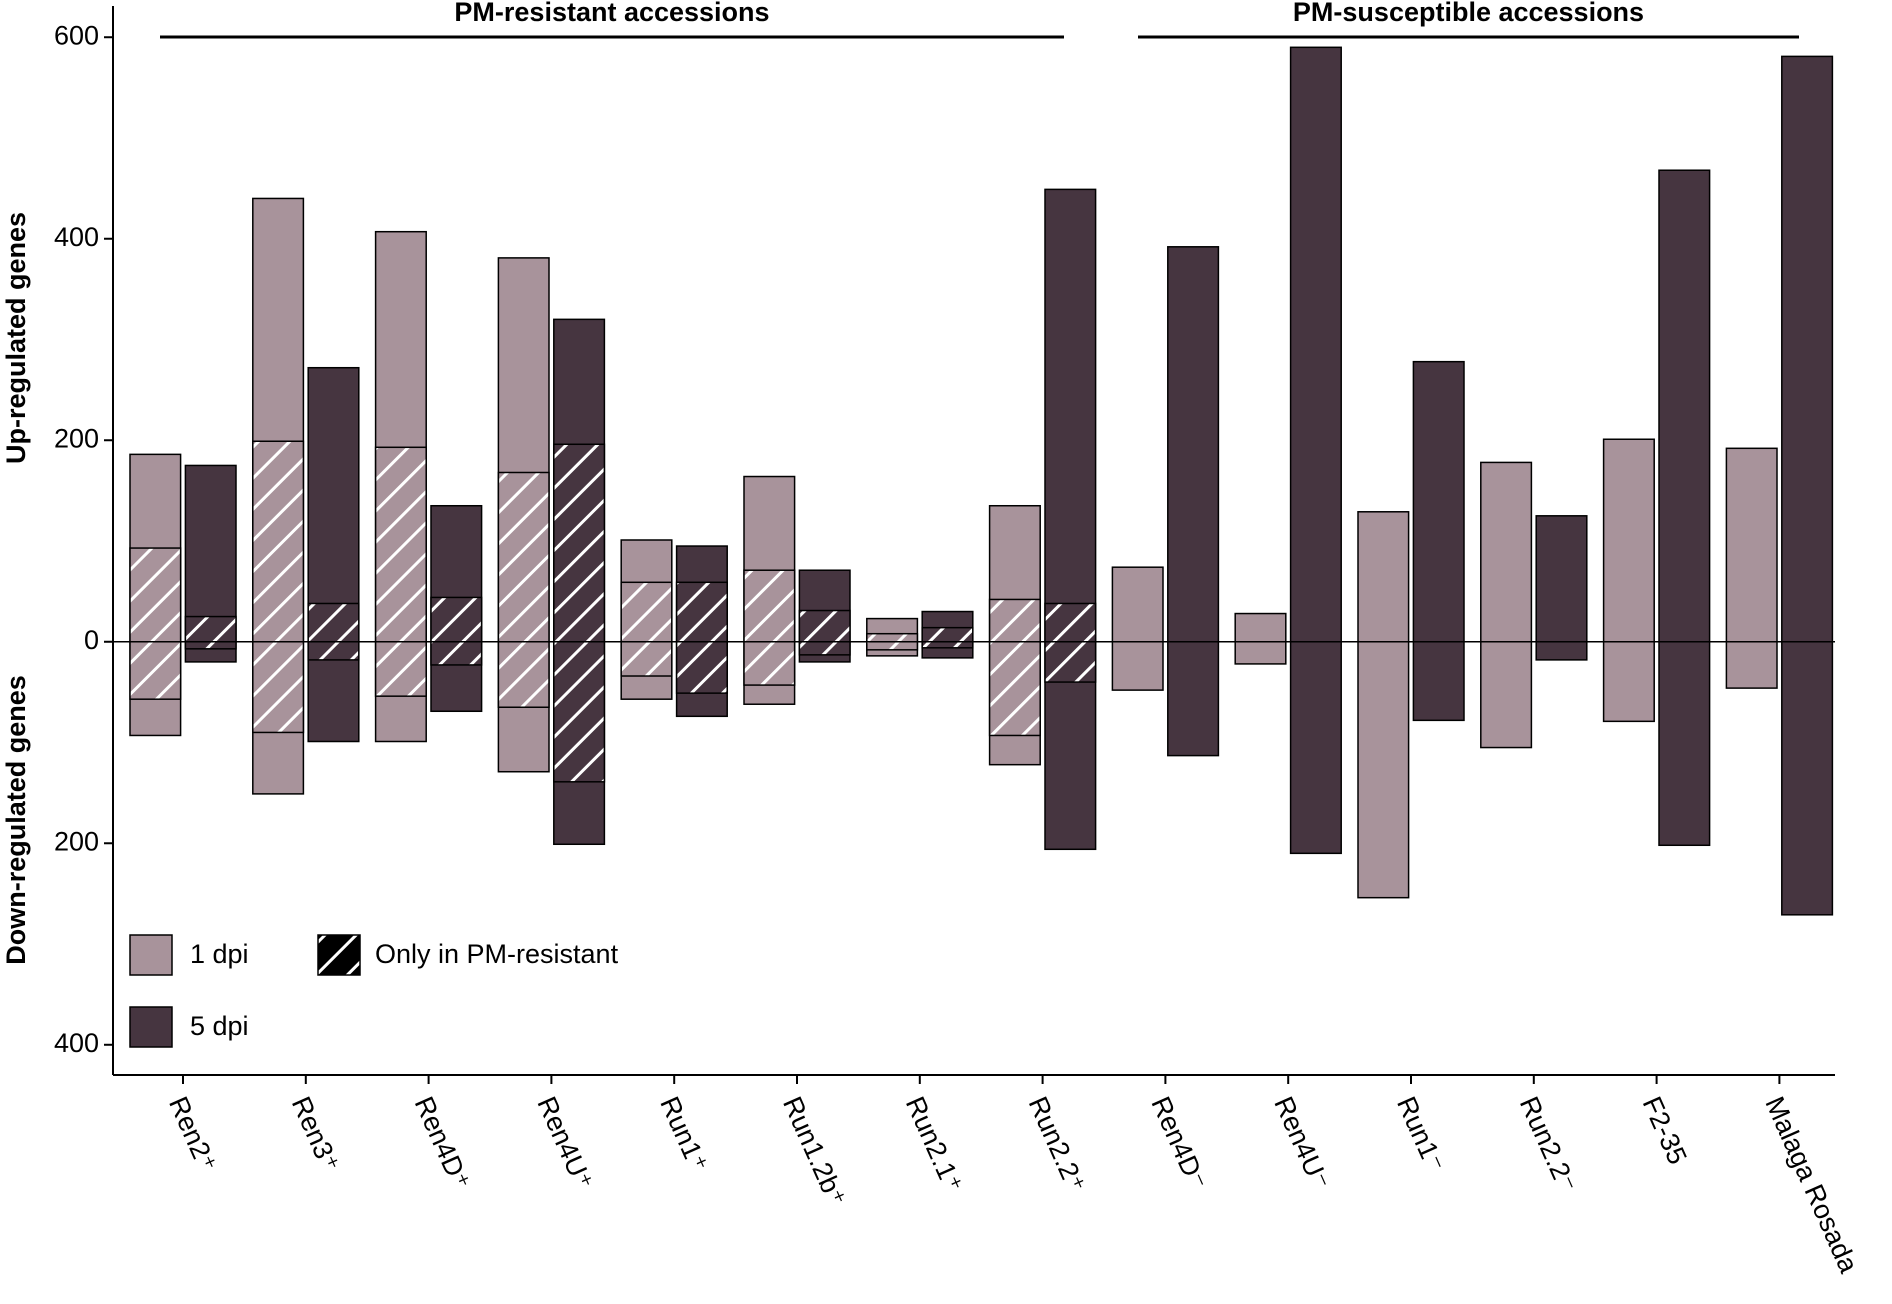 The image size is (1892, 1304). Describe the element at coordinates (219, 1026) in the screenshot. I see `legend-label: 5 dpi` at that location.